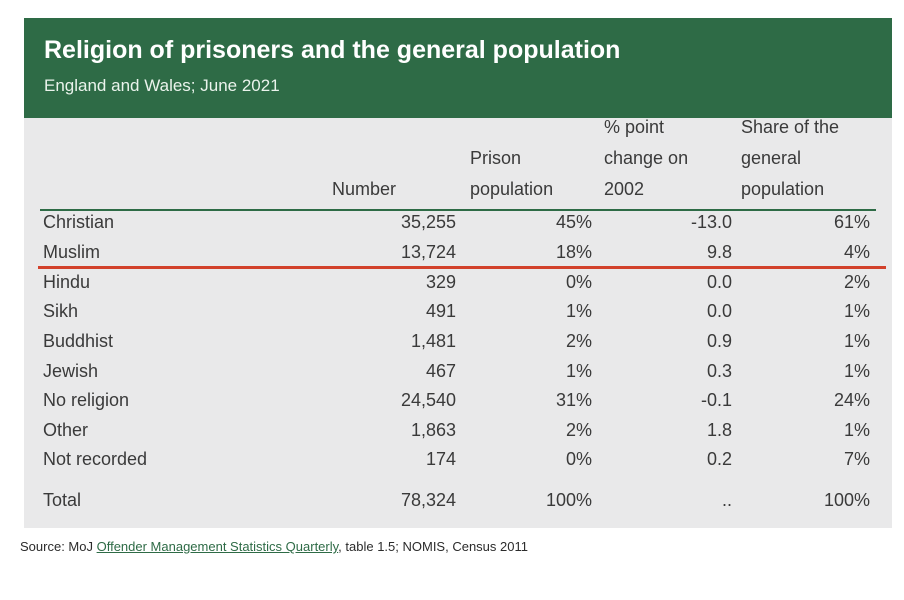 This screenshot has width=904, height=600. Describe the element at coordinates (462, 267) in the screenshot. I see `highlight-divider` at that location.